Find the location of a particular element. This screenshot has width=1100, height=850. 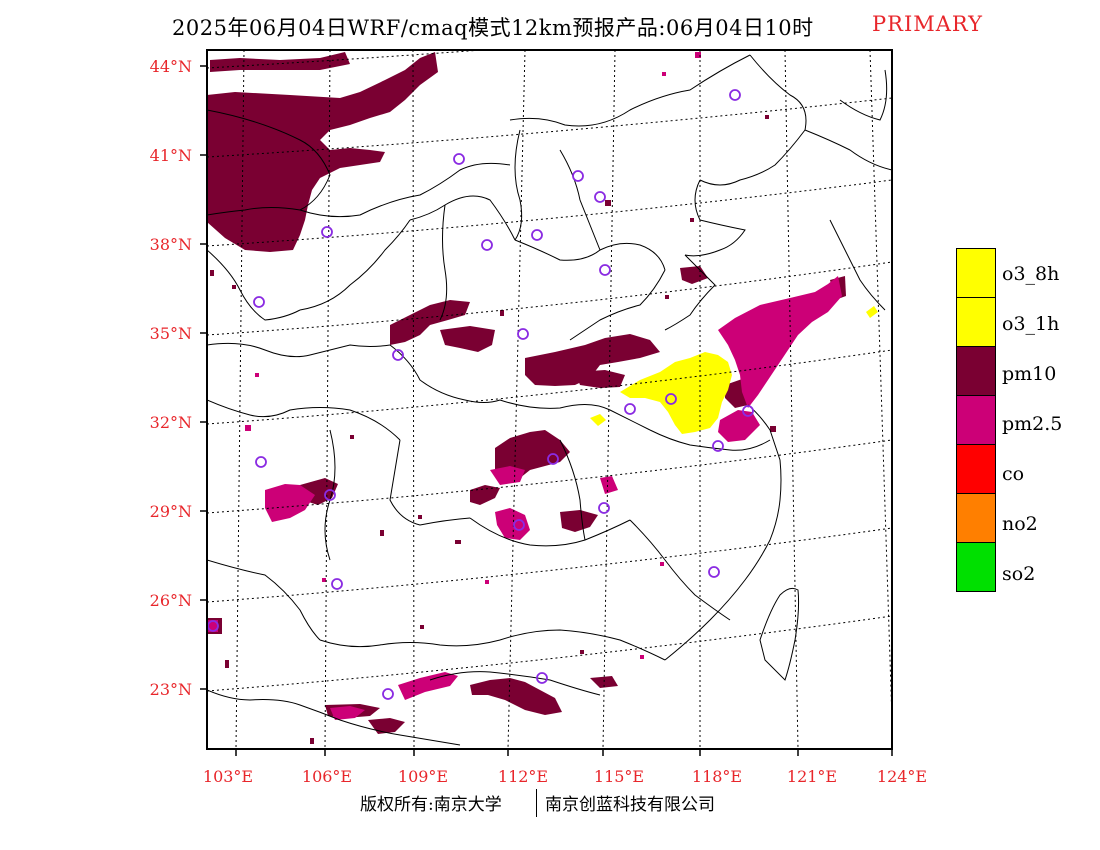

legend-label: pm10 is located at coordinates (1029, 374).